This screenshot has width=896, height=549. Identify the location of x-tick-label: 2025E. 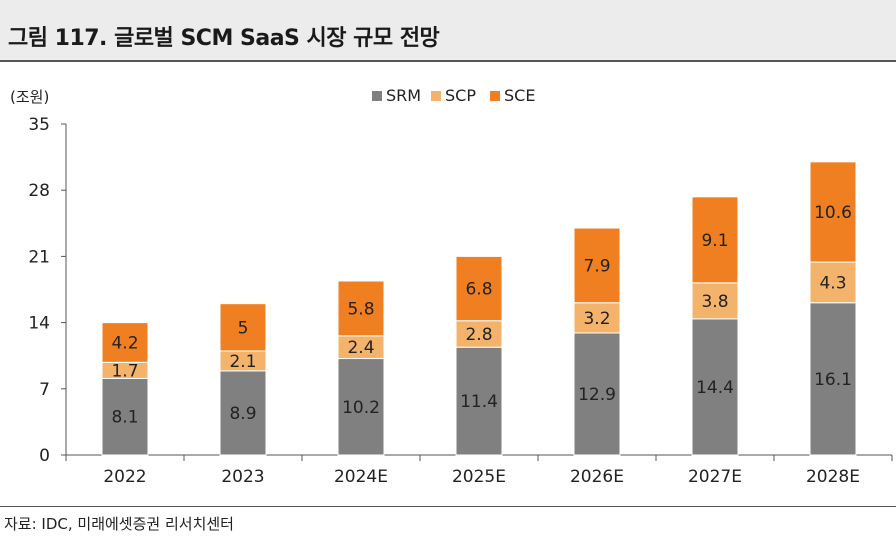
(479, 477).